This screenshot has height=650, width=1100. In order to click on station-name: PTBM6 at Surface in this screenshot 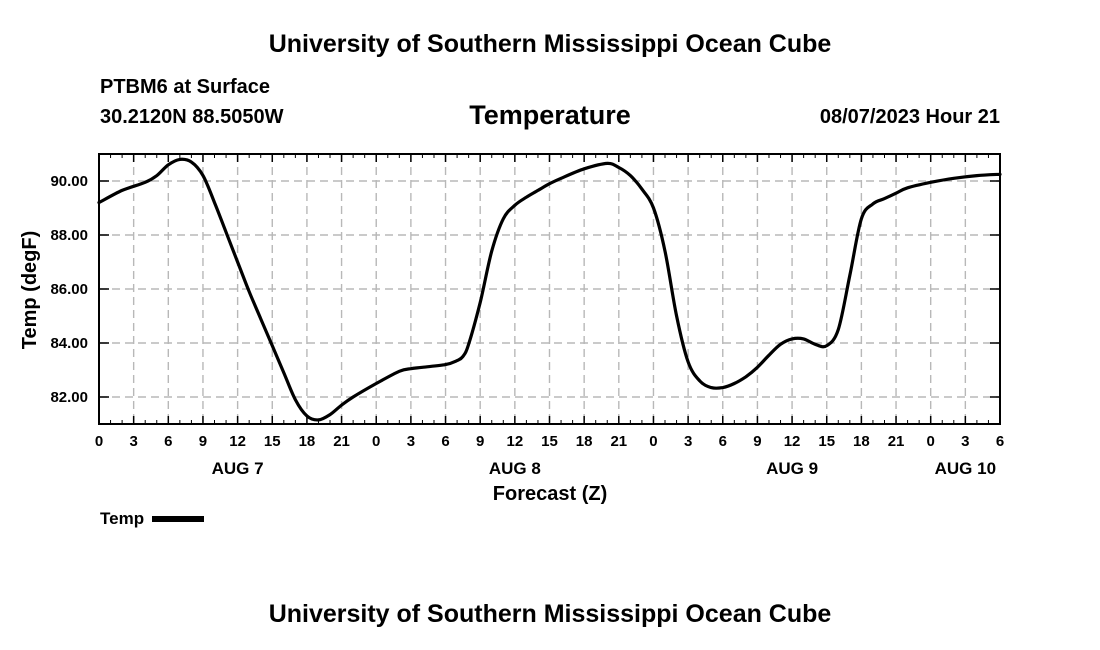, I will do `click(185, 87)`.